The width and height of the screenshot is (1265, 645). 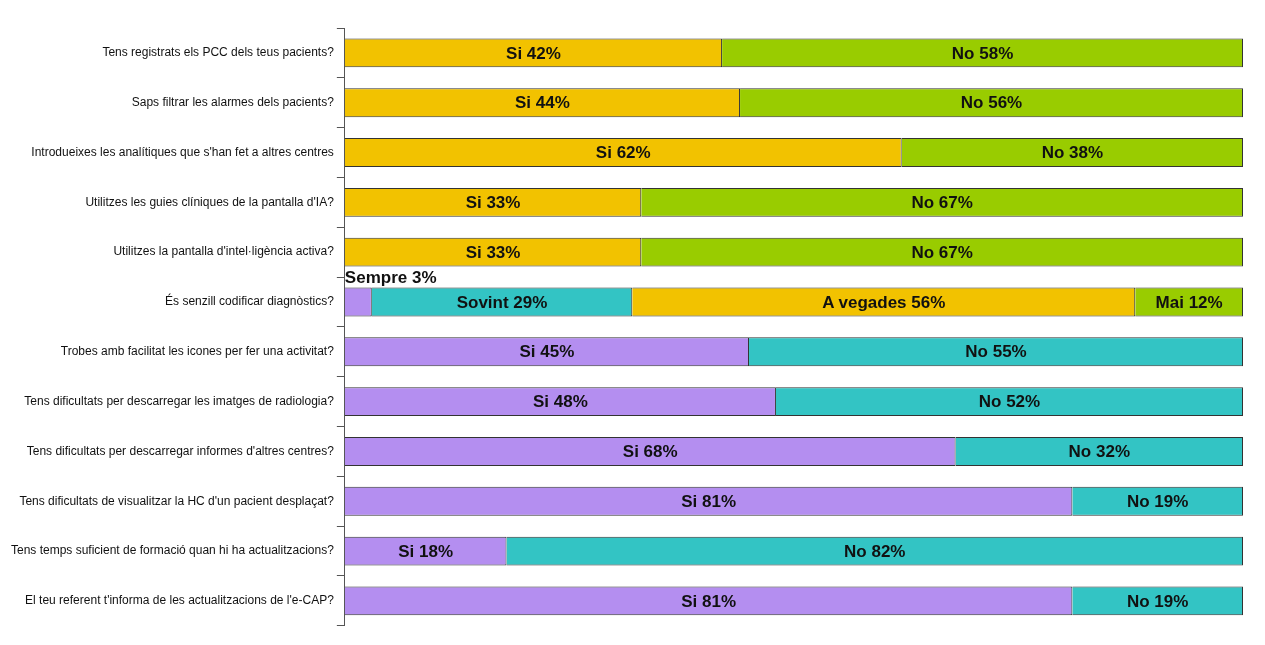 What do you see at coordinates (884, 302) in the screenshot?
I see `data-label: A vegades 56%` at bounding box center [884, 302].